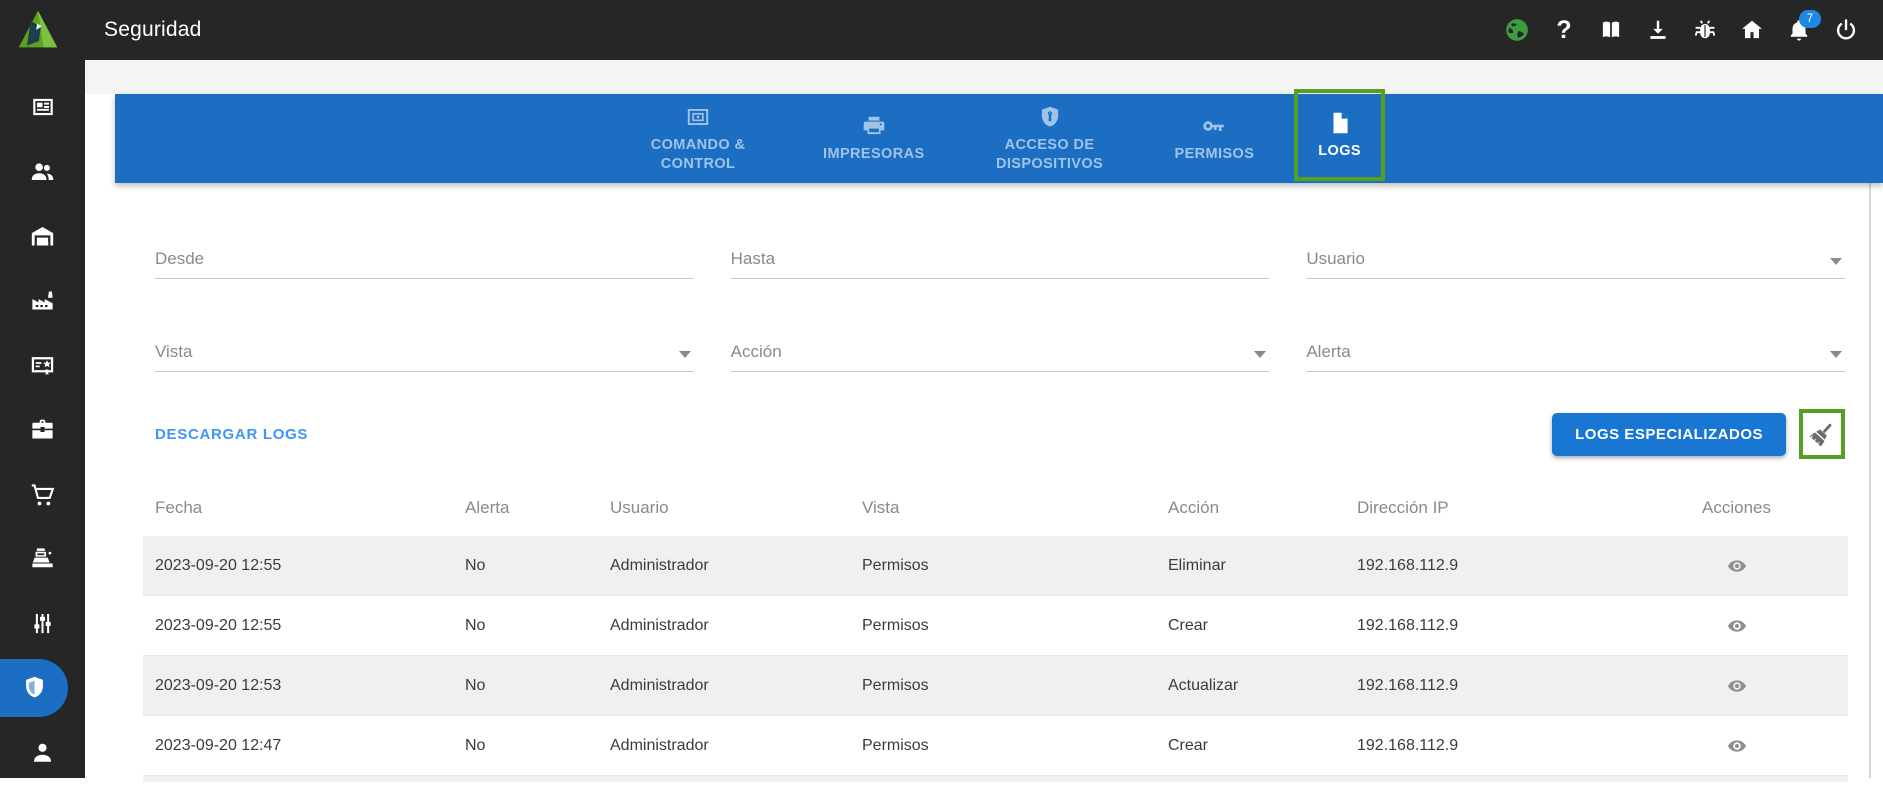  I want to click on bell-icon: 7, so click(1803, 26).